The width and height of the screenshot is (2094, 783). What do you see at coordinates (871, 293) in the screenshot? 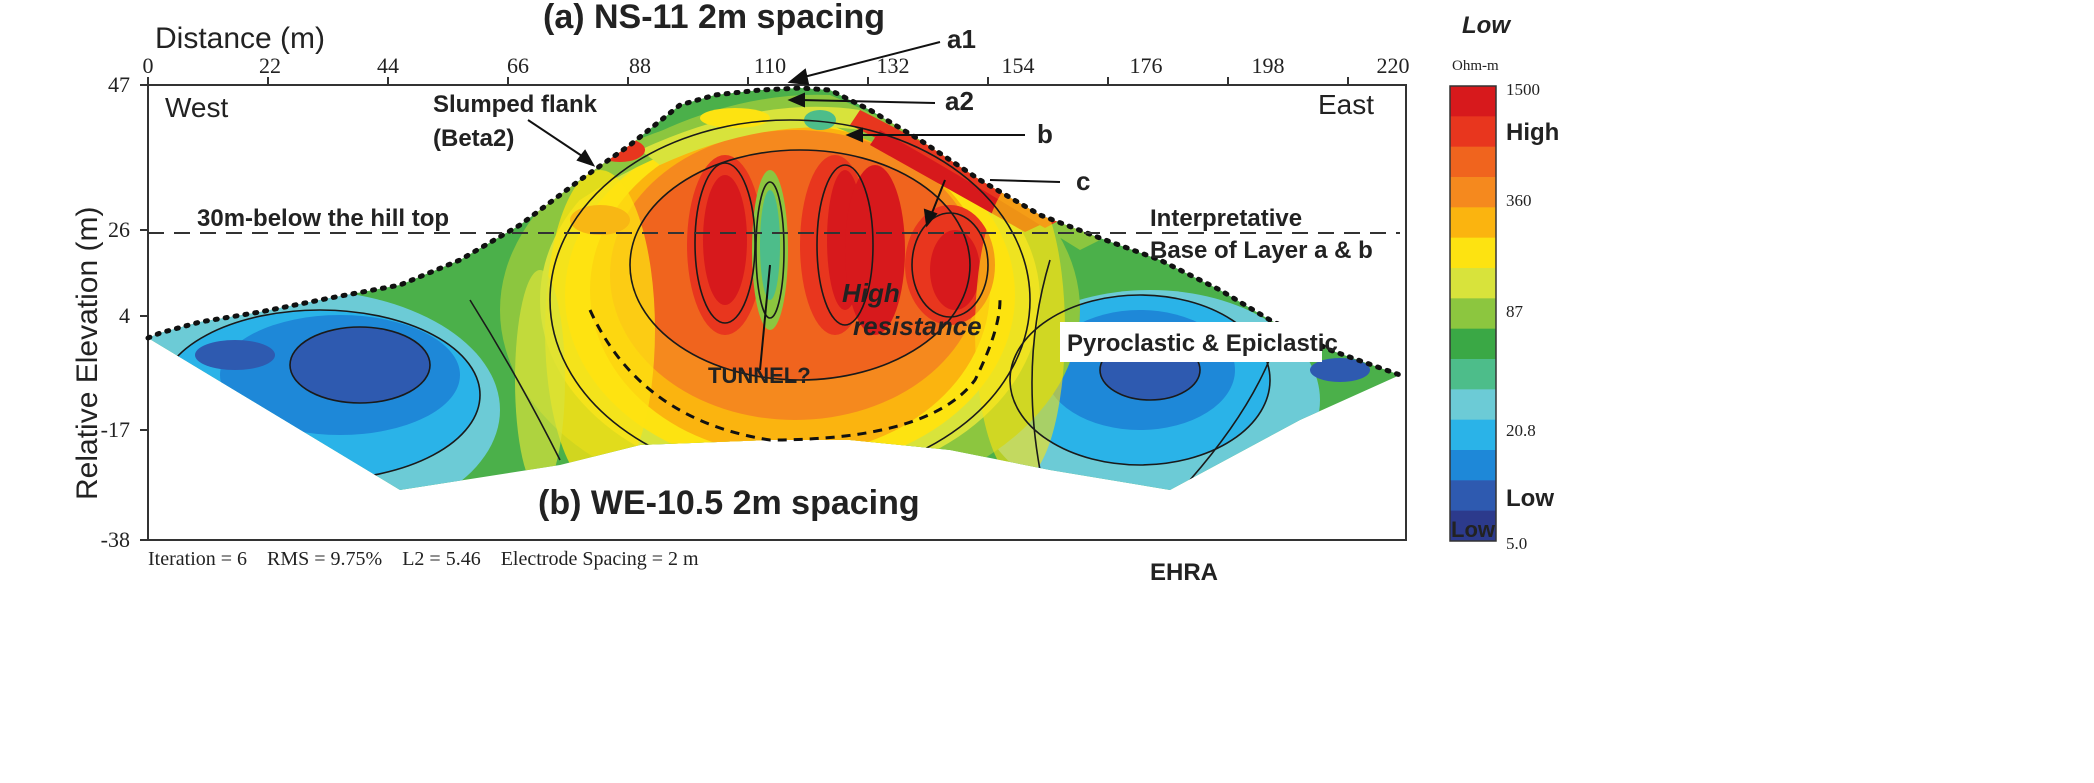
I see `label-high: High` at bounding box center [871, 293].